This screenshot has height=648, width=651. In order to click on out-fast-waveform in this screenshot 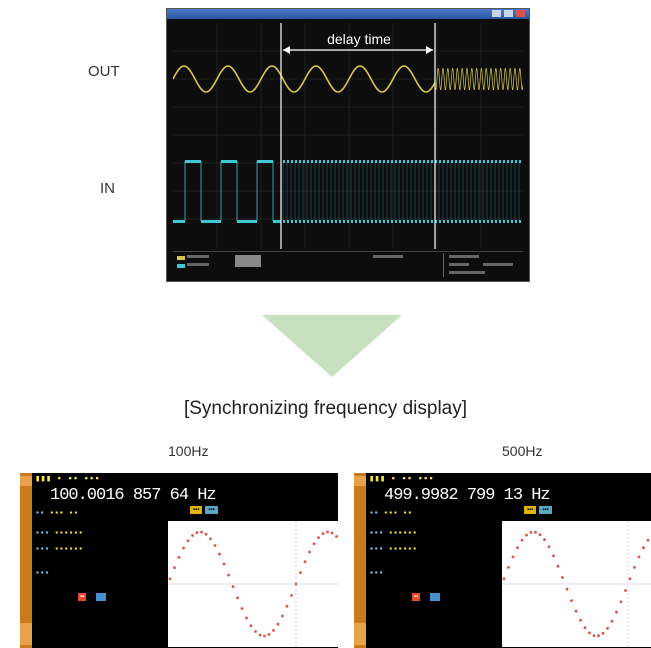, I will do `click(478, 79)`.